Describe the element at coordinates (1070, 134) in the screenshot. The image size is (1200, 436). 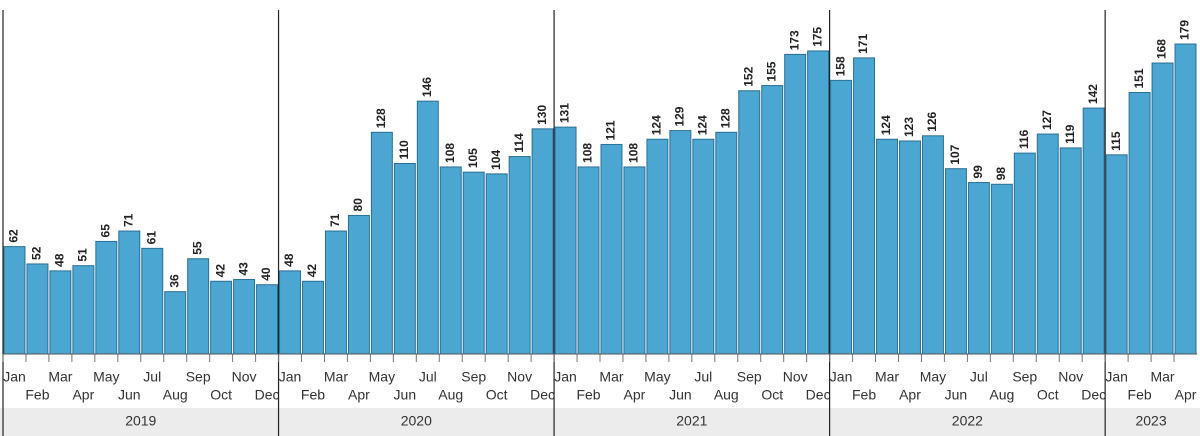
I see `value-label: 119` at that location.